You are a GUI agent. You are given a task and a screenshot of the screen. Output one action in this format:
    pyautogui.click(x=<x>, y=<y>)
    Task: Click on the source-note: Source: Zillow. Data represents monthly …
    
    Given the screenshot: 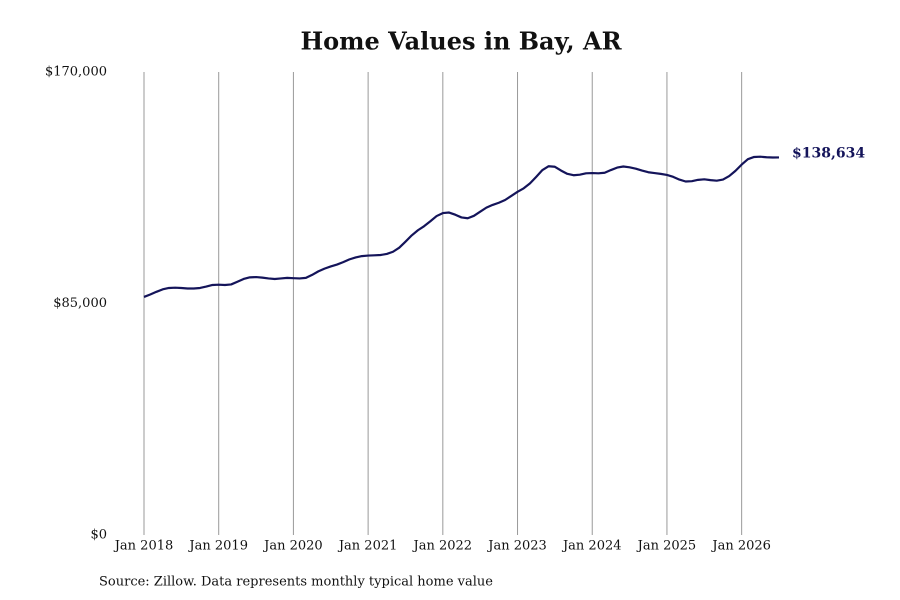 What is the action you would take?
    pyautogui.click(x=296, y=582)
    